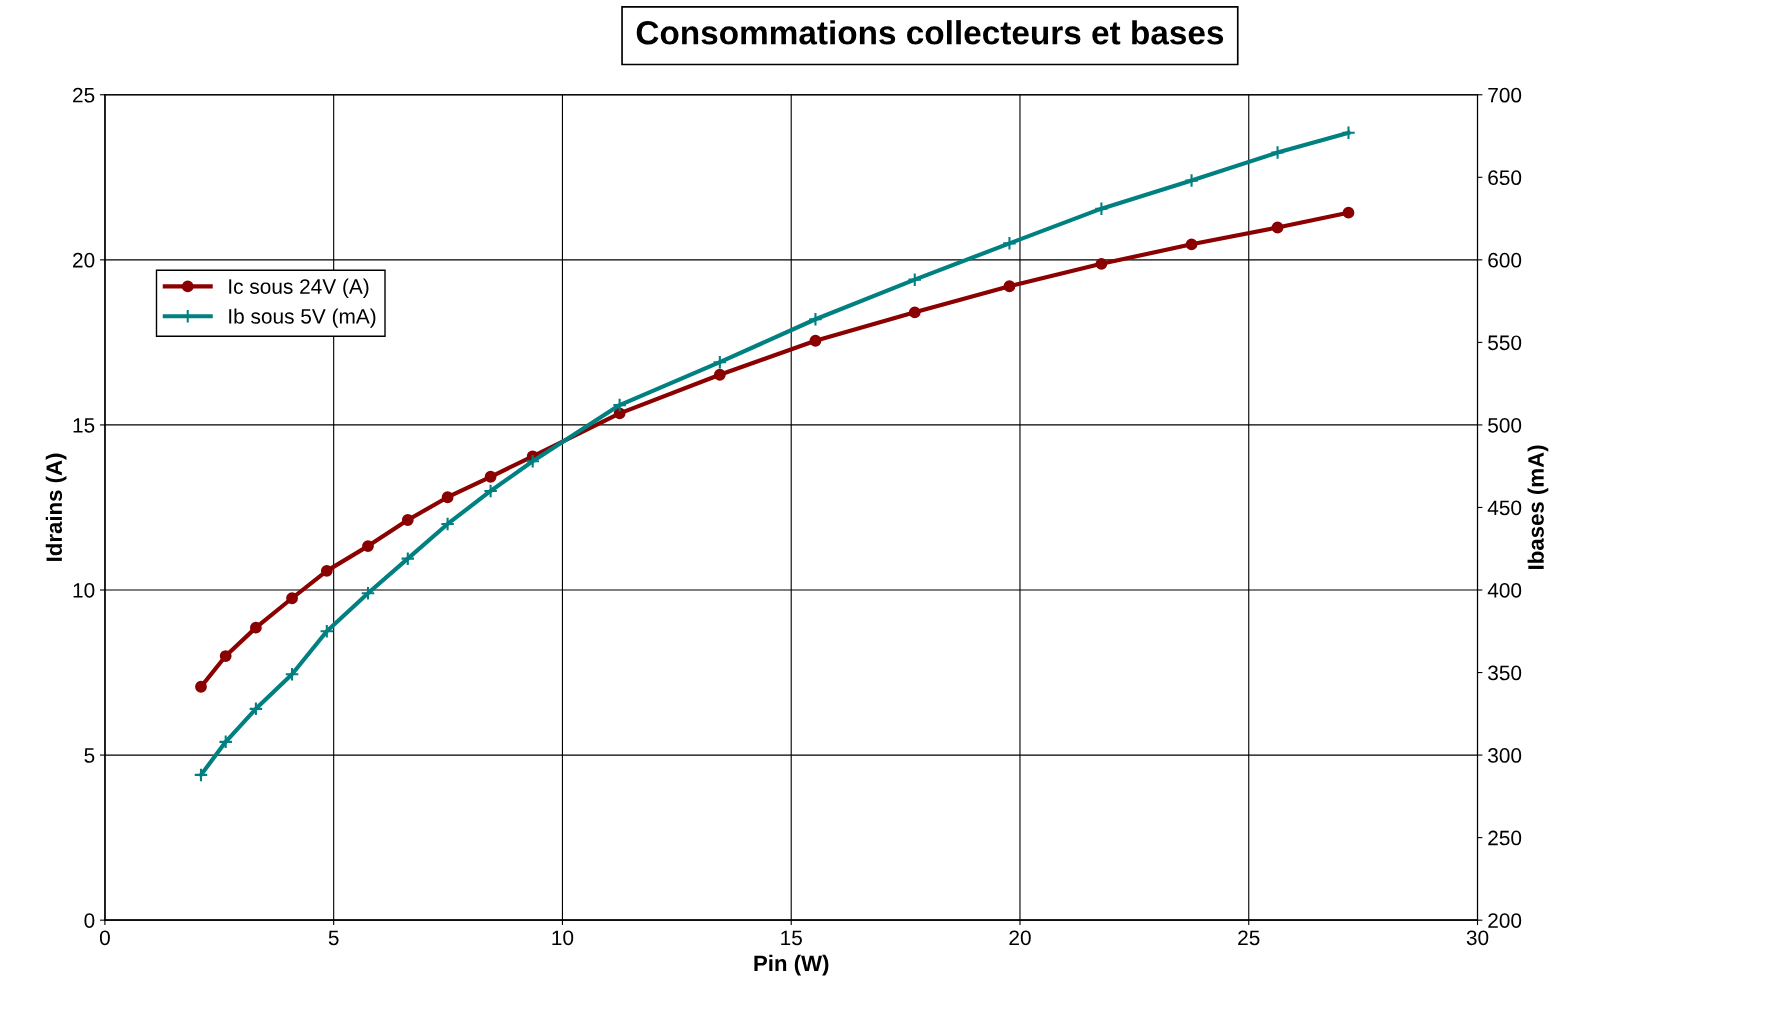  I want to click on y2-tick-label: 700, so click(1505, 95).